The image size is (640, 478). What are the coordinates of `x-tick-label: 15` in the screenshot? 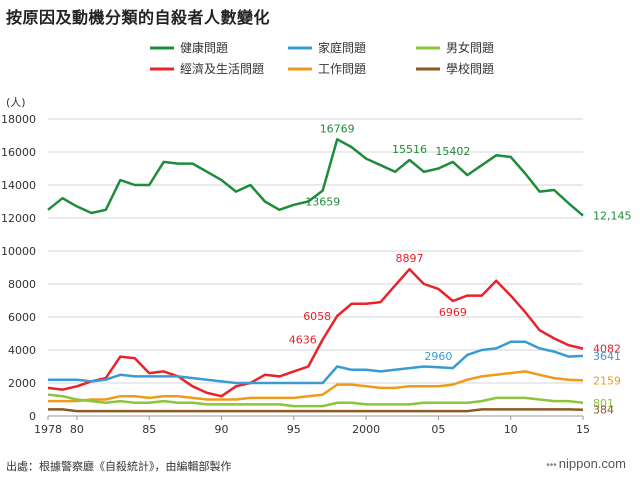 It's located at (583, 429).